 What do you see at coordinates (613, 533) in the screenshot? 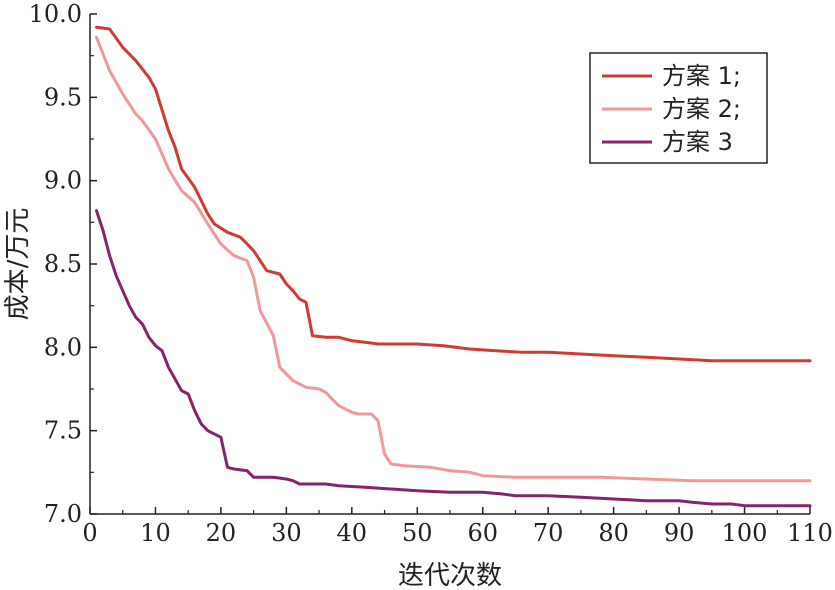
I see `x-tick-label: 80` at bounding box center [613, 533].